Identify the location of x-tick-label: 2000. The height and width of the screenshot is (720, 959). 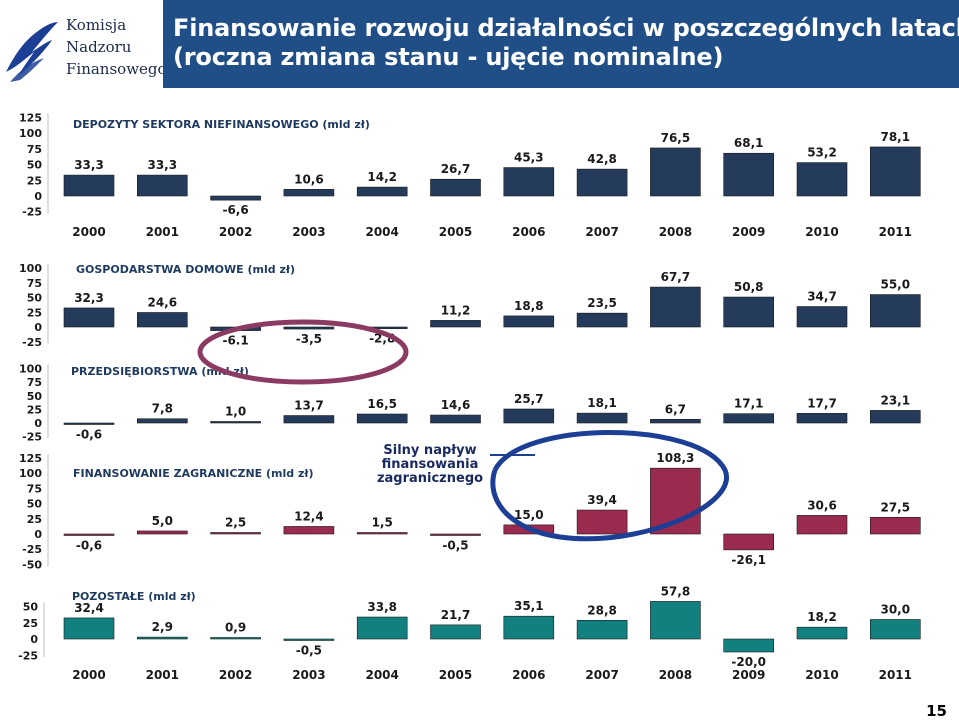
(88, 675).